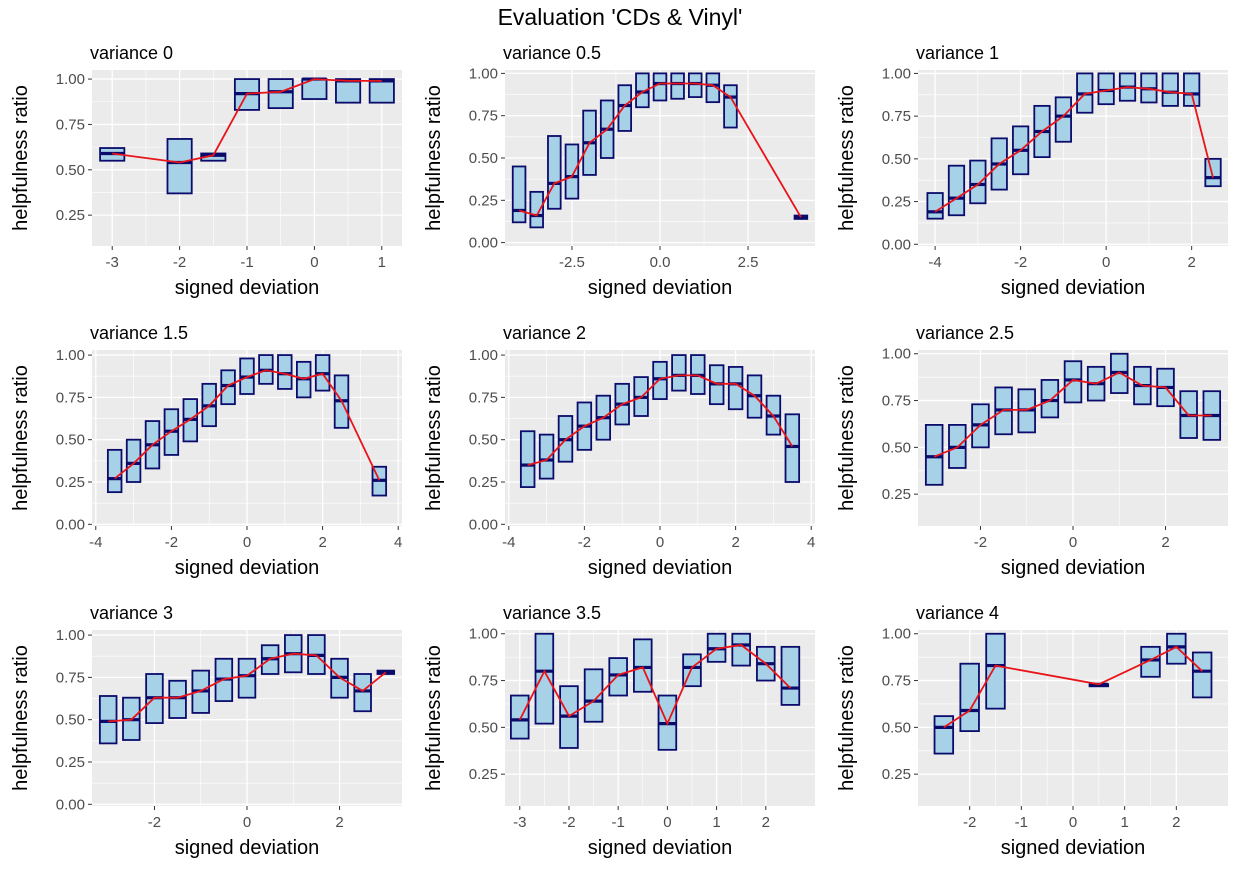 This screenshot has width=1240, height=874. What do you see at coordinates (131, 53) in the screenshot?
I see `panel-title: variance 0` at bounding box center [131, 53].